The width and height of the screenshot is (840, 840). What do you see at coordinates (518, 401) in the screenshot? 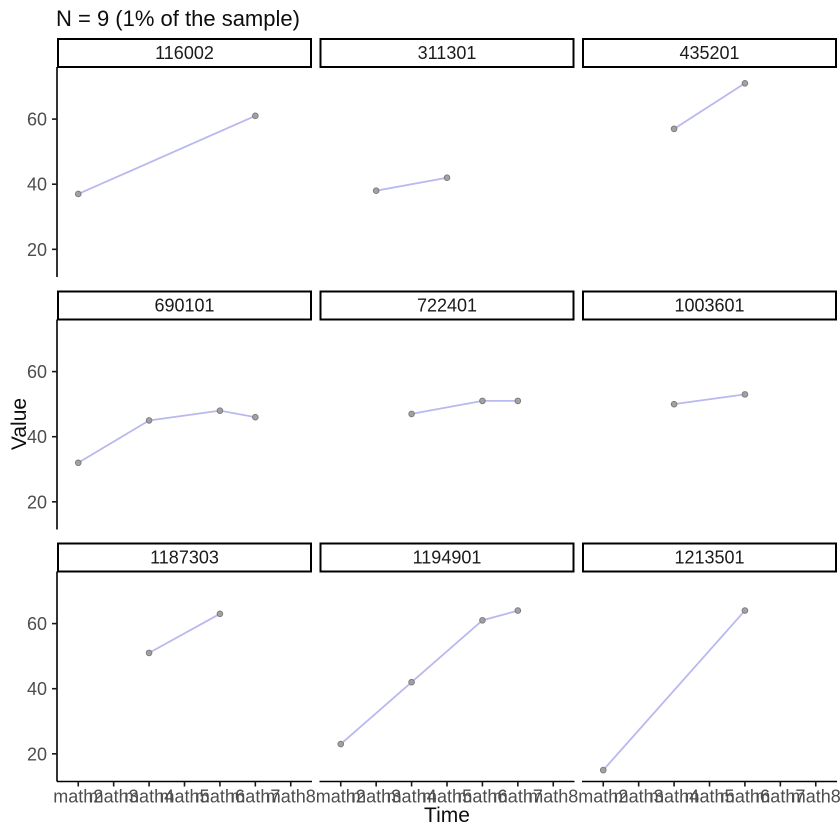
I see `data-point-722401-math7` at bounding box center [518, 401].